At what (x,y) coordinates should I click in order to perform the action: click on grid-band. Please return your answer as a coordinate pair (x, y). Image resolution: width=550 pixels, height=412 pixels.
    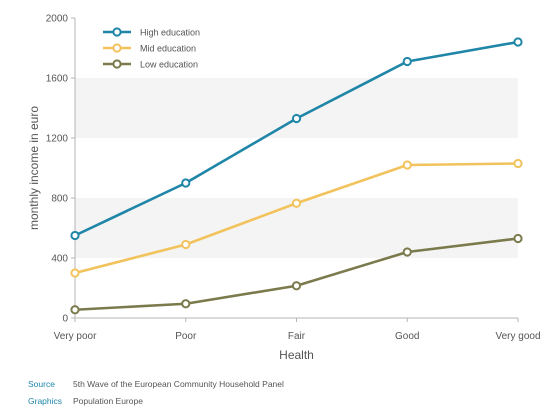
    Looking at the image, I should click on (296, 108).